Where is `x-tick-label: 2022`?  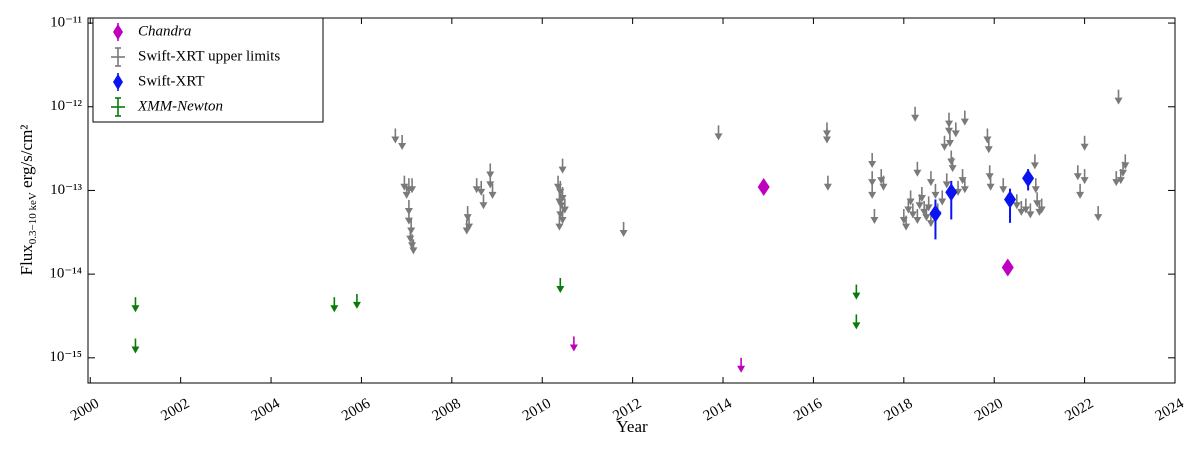
x-tick-label: 2022 is located at coordinates (1079, 410).